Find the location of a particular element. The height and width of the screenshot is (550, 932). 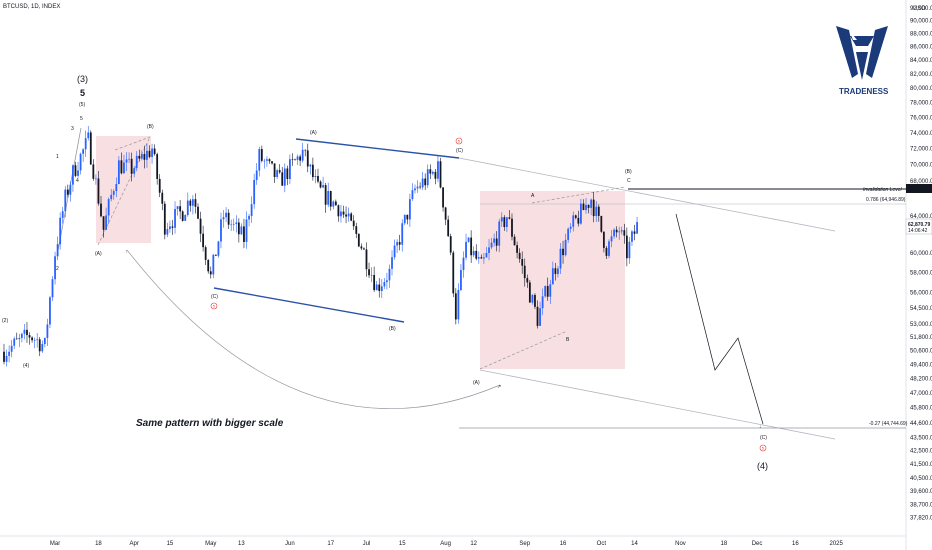

y-tick-label: 44,600.00 is located at coordinates (921, 424).